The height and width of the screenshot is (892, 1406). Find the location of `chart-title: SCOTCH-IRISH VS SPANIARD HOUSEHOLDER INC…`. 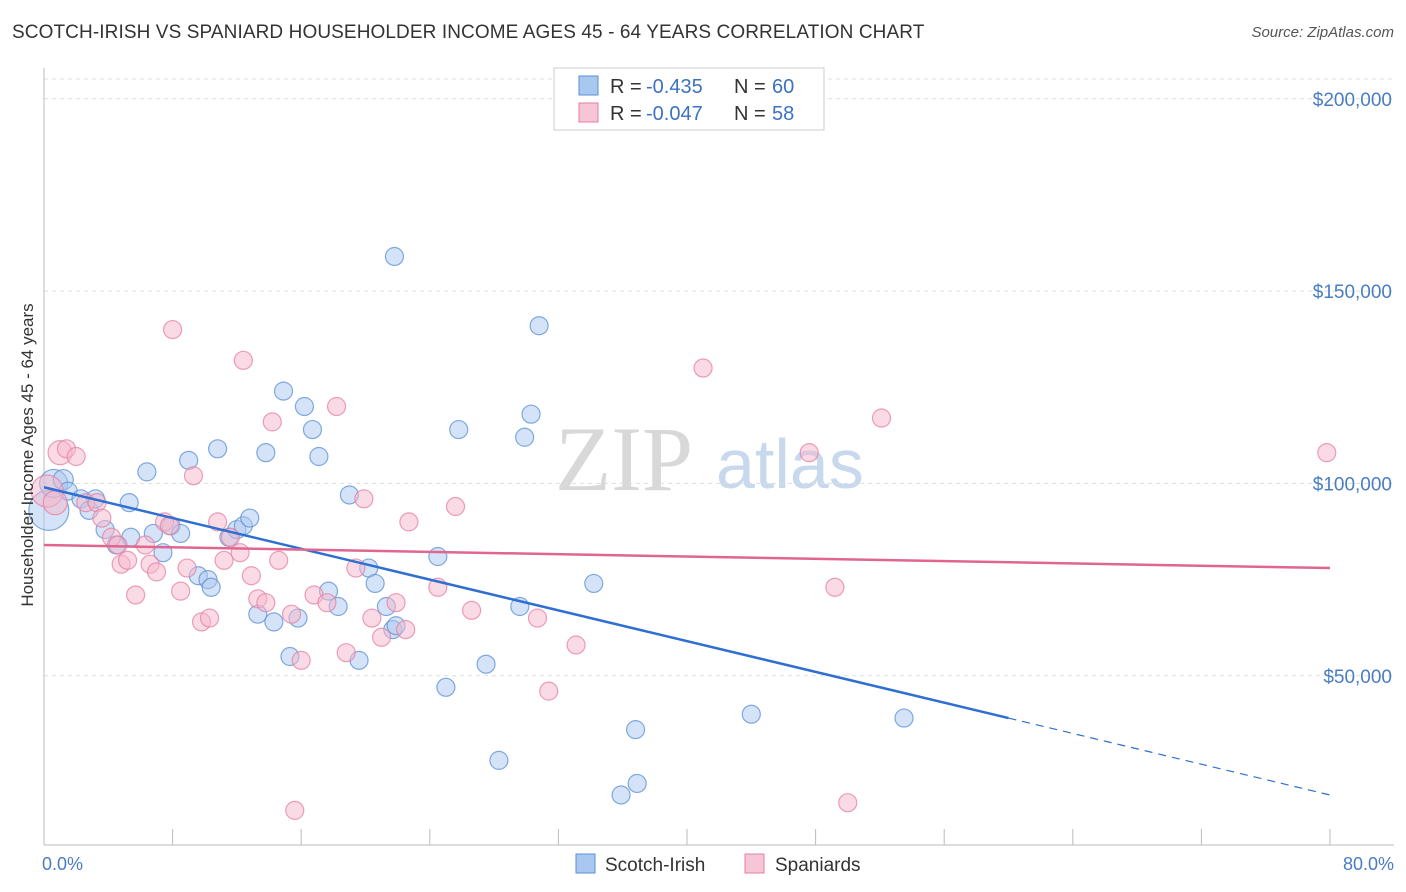

chart-title: SCOTCH-IRISH VS SPANIARD HOUSEHOLDER INC… is located at coordinates (468, 32).